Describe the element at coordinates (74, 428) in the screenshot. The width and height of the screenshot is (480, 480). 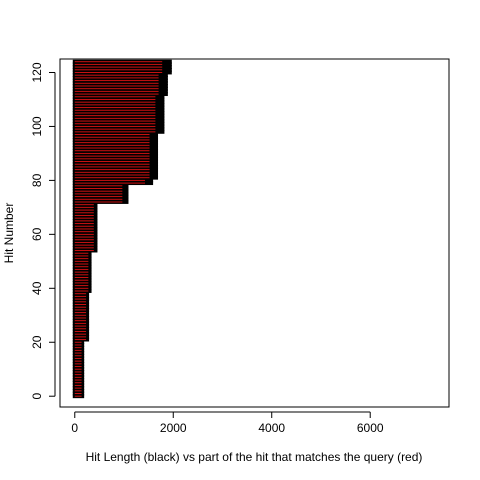
I see `x-tick-label: 0` at that location.